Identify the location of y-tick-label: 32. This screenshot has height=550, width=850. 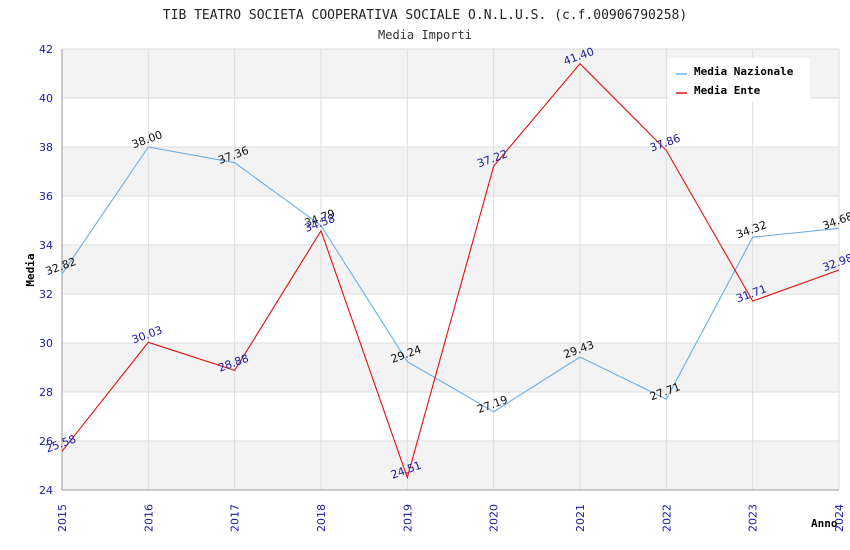
(46, 294).